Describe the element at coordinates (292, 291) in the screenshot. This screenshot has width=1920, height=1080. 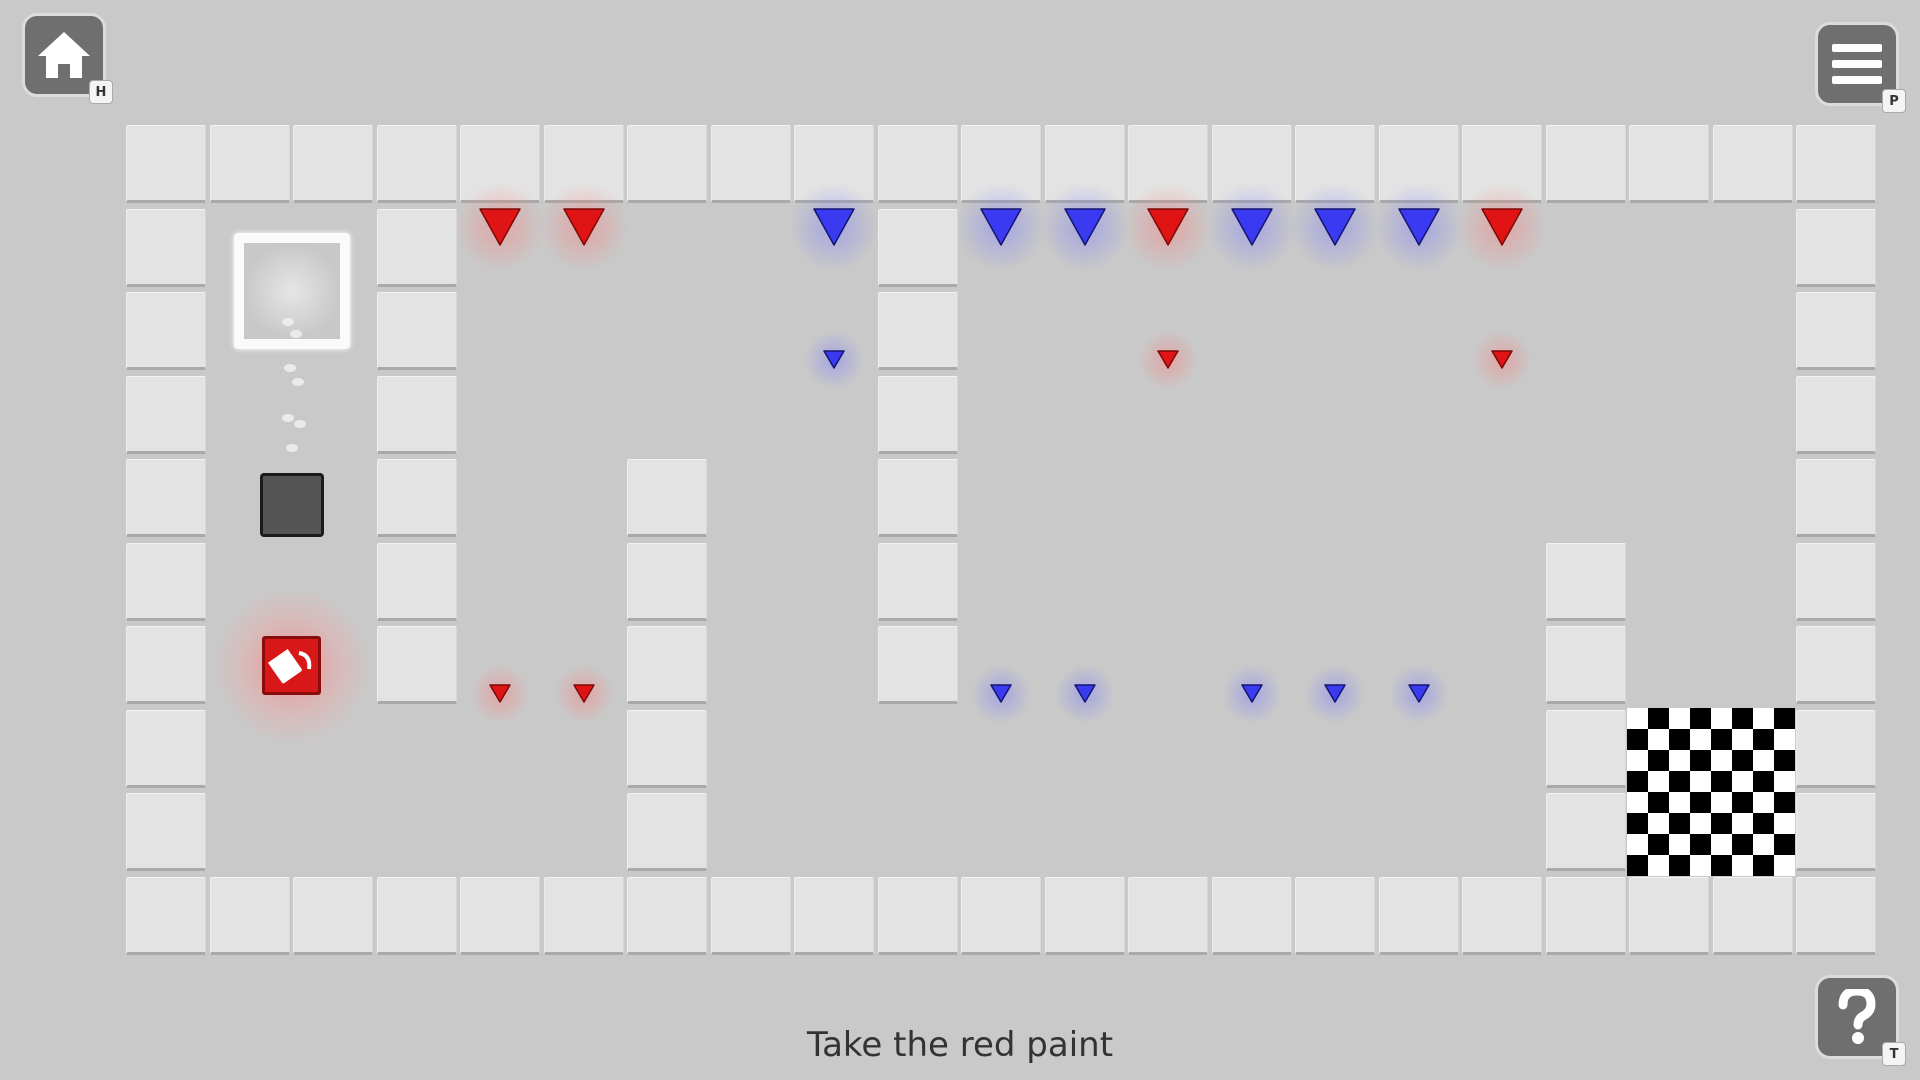
I see `goal-target` at that location.